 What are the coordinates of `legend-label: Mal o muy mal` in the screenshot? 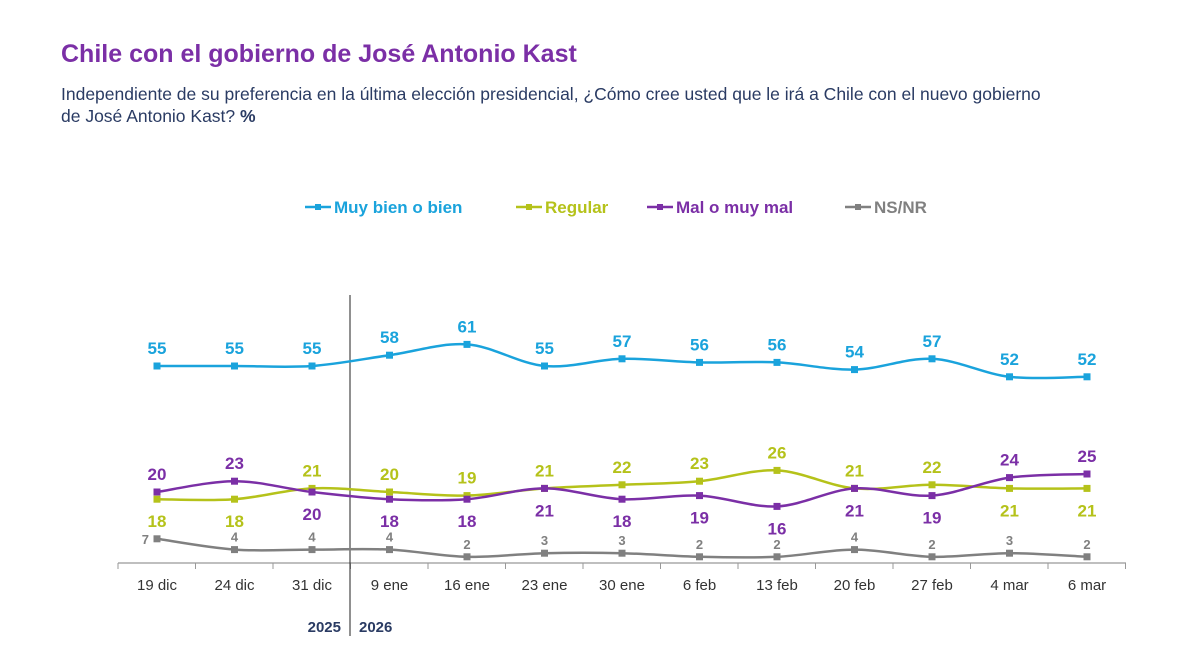 It's located at (734, 207).